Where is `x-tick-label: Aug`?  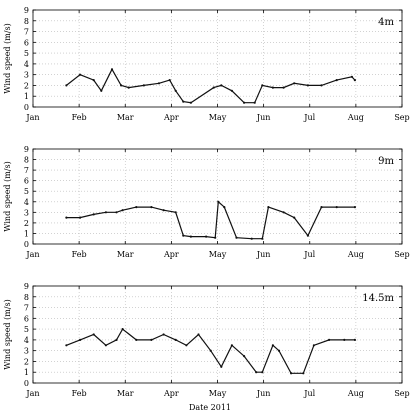
x-tick-label: Aug is located at coordinates (355, 254).